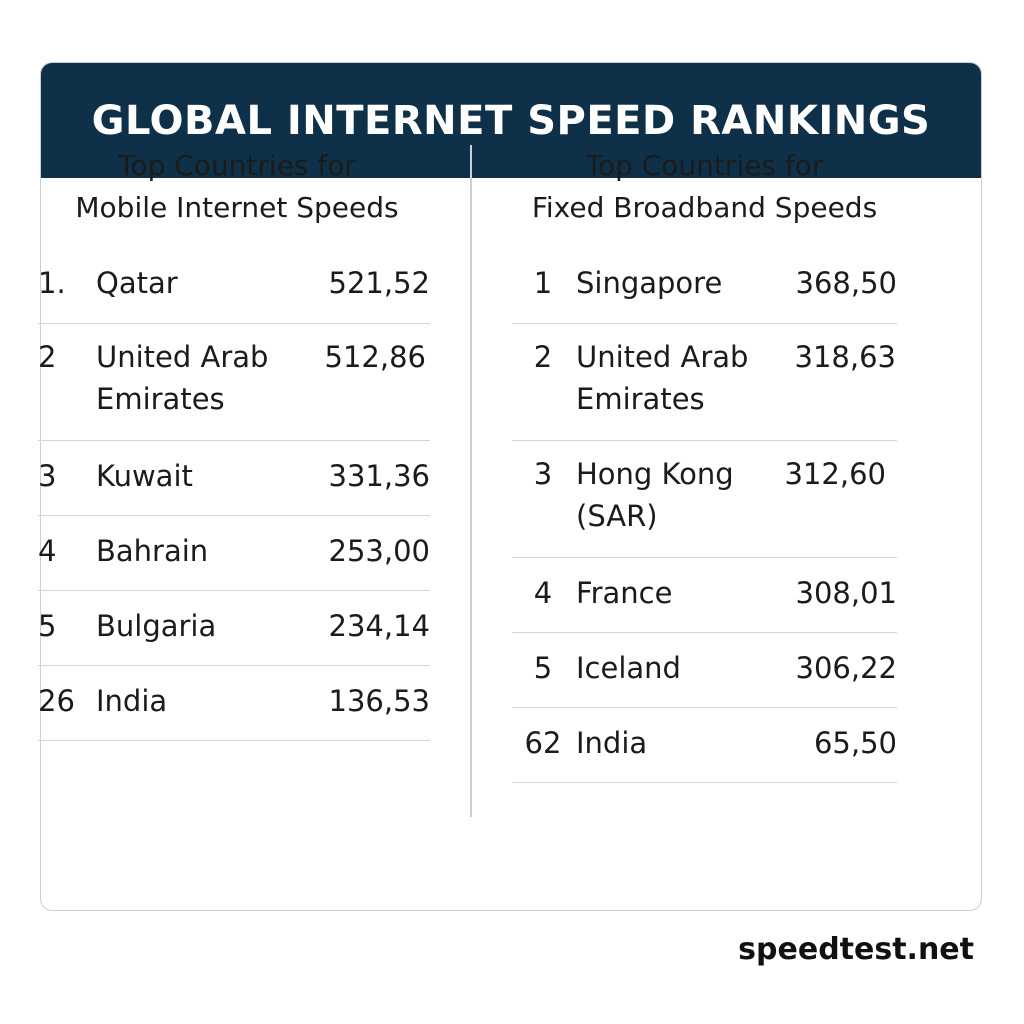 Image resolution: width=1024 pixels, height=1024 pixels. I want to click on table-row: 4 France 308,01, so click(704, 595).